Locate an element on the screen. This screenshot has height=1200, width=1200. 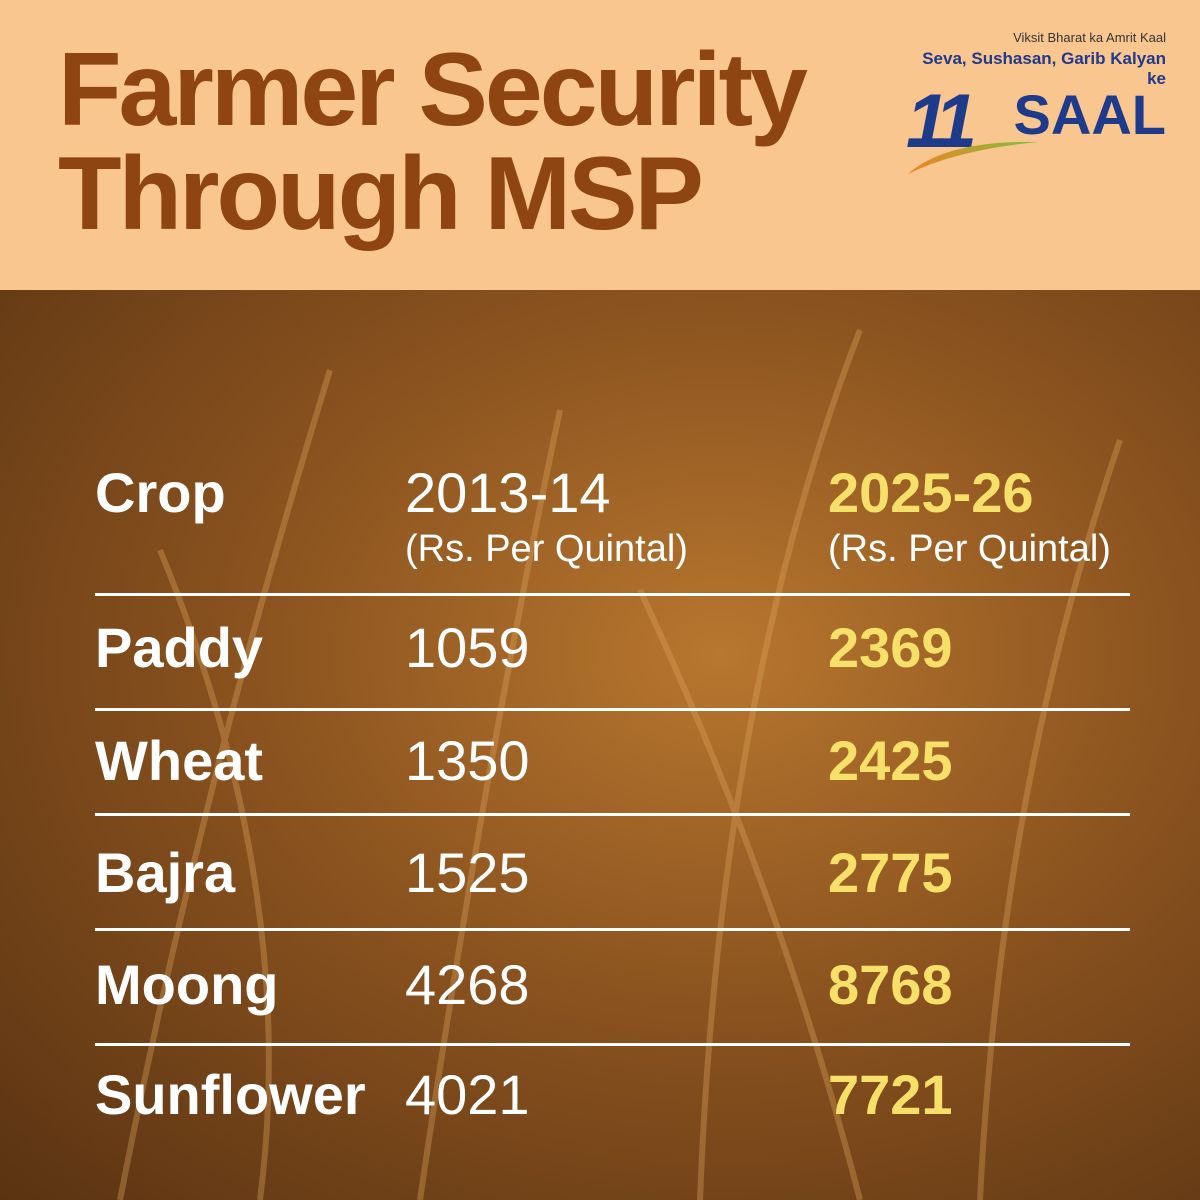
logo-word: SAAL is located at coordinates (1089, 114).